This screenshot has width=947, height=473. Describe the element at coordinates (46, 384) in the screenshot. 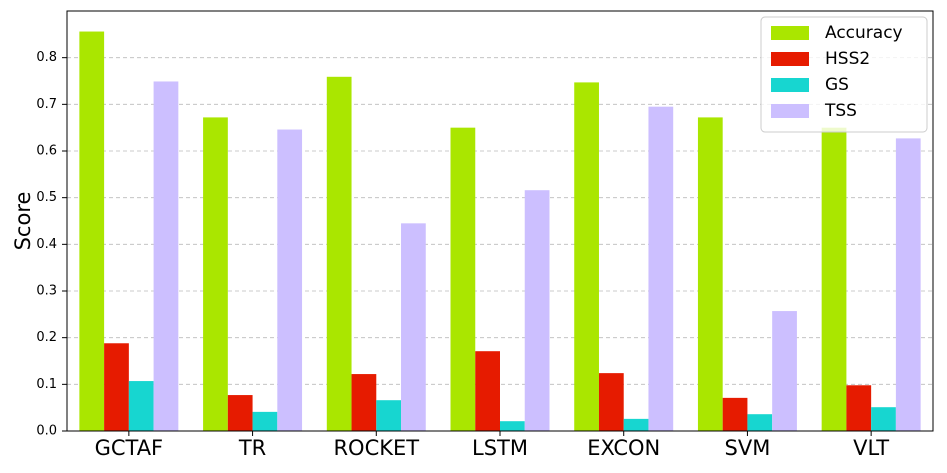

I see `y-tick-label: 0.1` at that location.